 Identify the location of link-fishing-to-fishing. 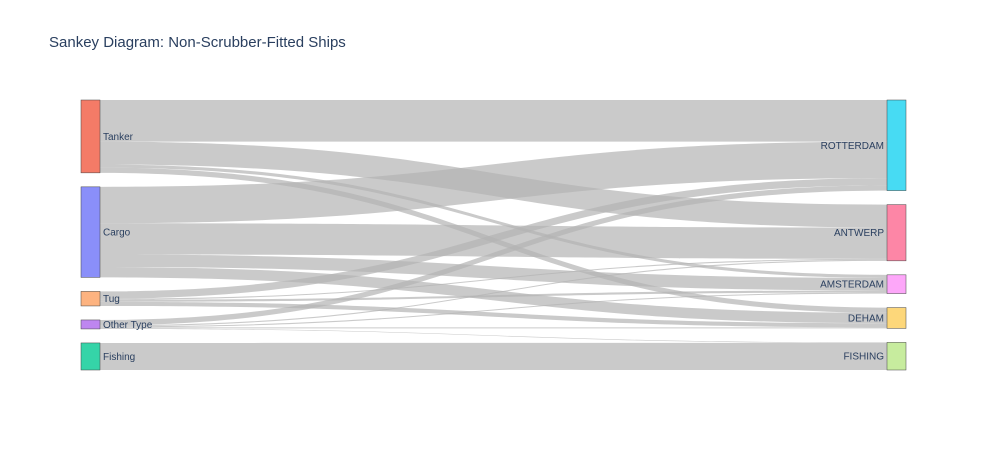
(493, 356).